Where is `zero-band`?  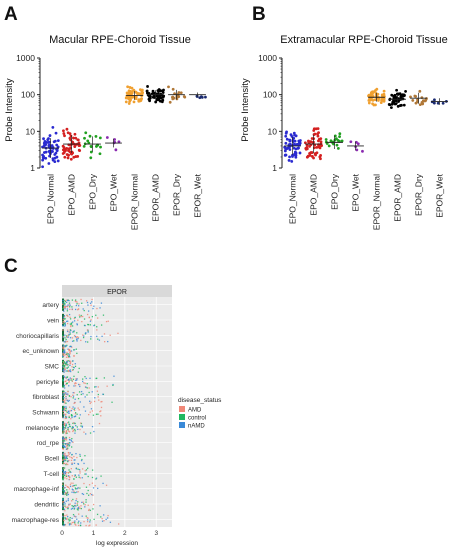 zero-band is located at coordinates (63, 396).